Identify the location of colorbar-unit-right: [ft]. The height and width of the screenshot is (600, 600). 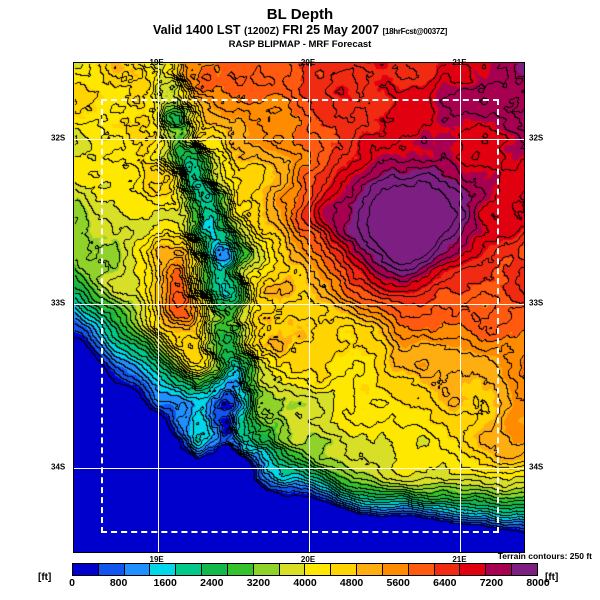
(552, 577).